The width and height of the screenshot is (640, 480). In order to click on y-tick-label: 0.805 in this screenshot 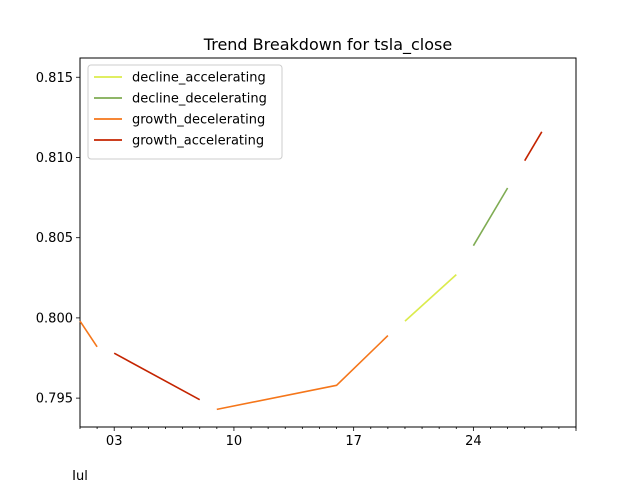, I will do `click(54, 238)`.